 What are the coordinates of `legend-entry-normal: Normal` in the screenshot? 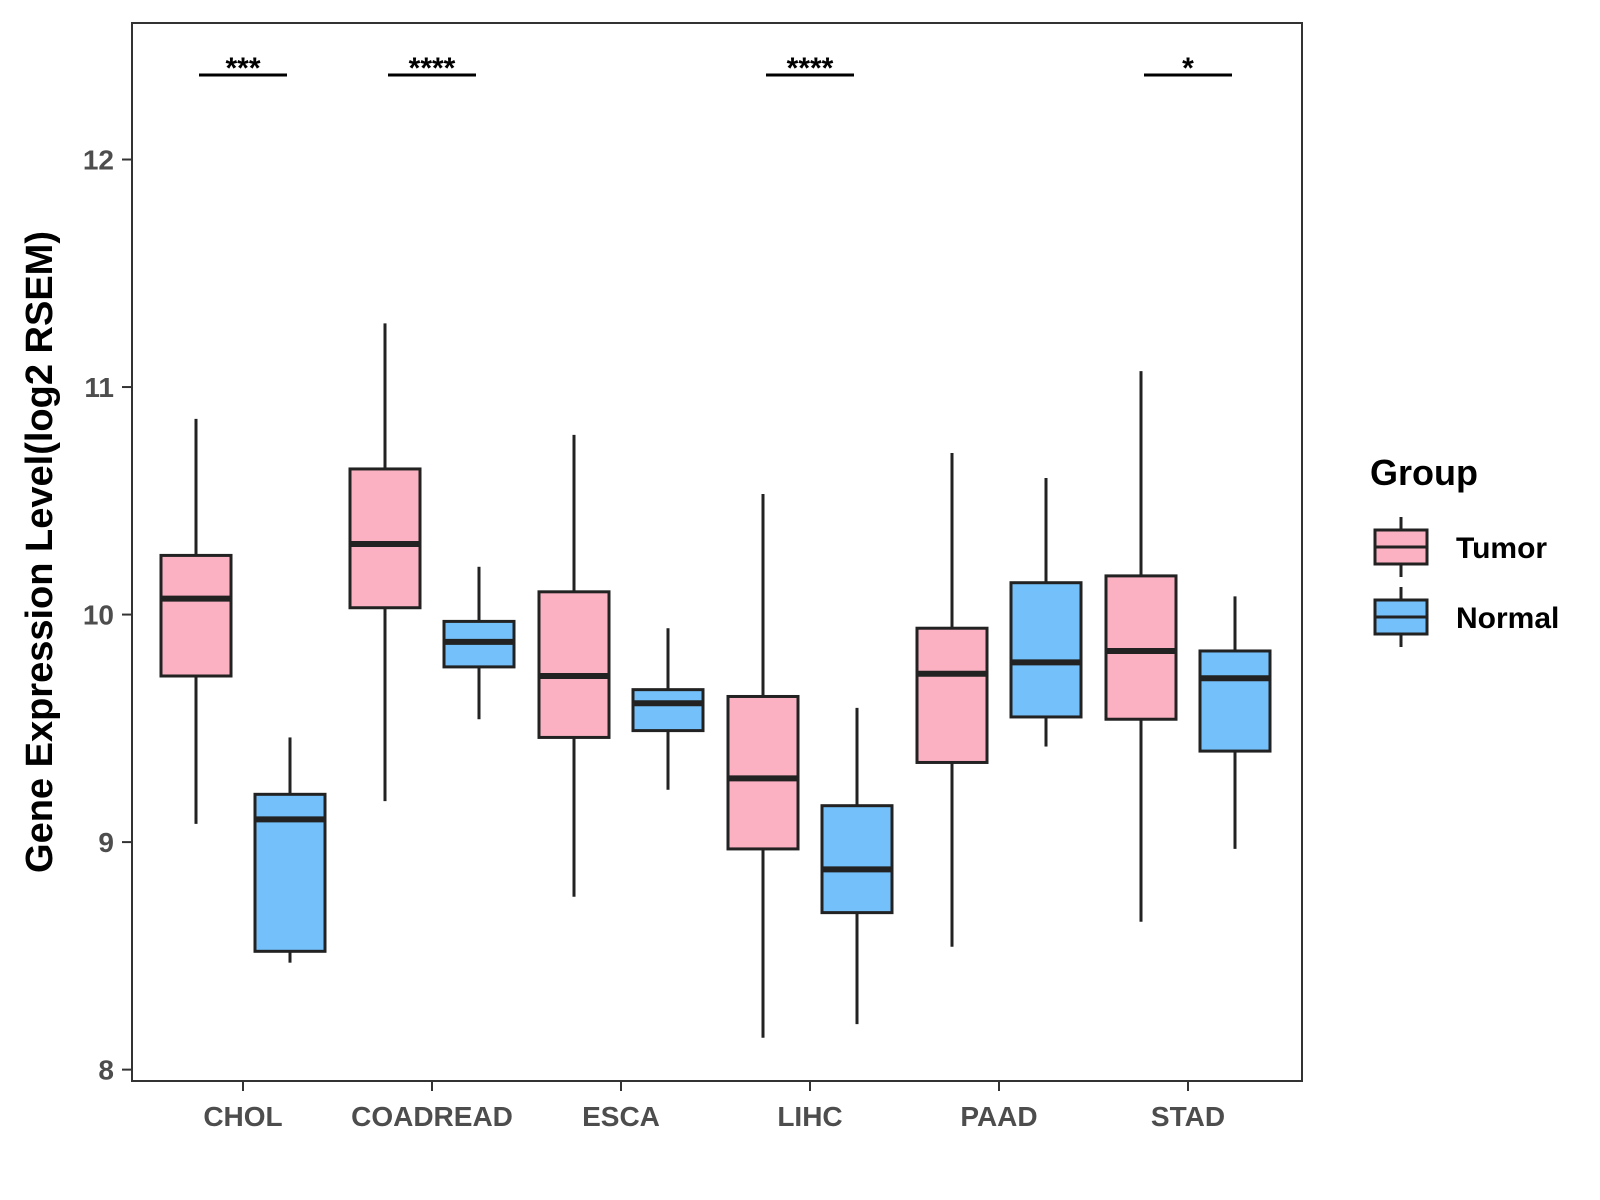 It's located at (1466, 617).